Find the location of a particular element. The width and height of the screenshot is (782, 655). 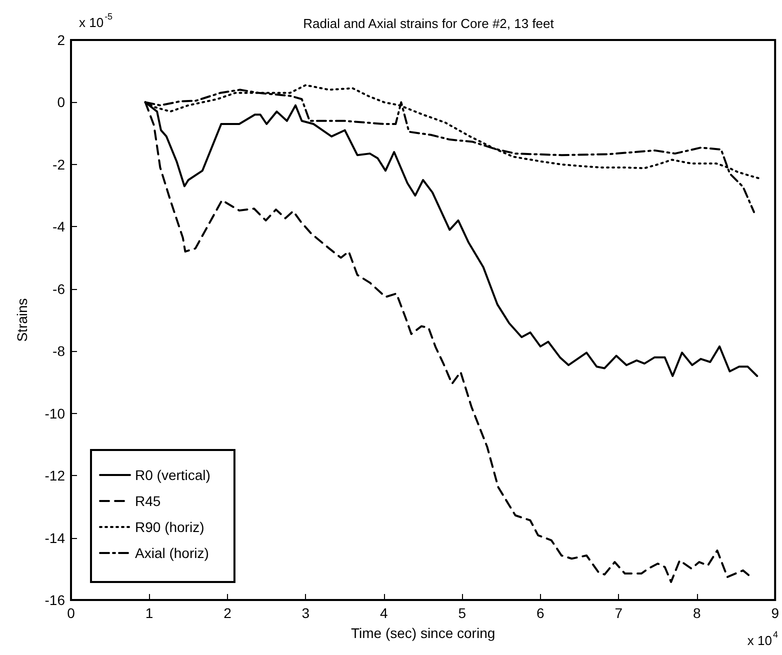

y-tick-label: 2 is located at coordinates (61, 40).